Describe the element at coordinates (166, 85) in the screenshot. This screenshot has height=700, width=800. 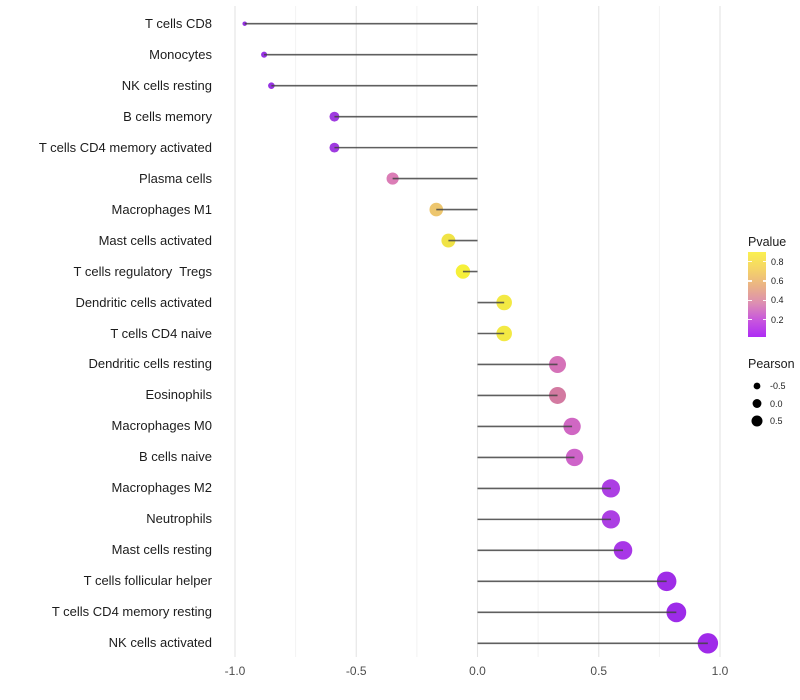
I see `y-axis-label: NK cells resting` at that location.